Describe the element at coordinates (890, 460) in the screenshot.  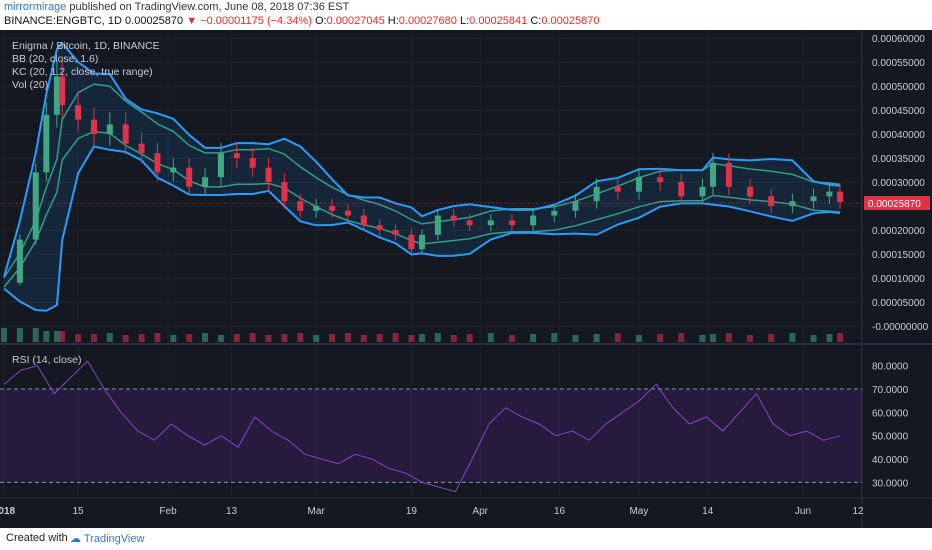
I see `rsi-tick-label: 40.0000` at that location.